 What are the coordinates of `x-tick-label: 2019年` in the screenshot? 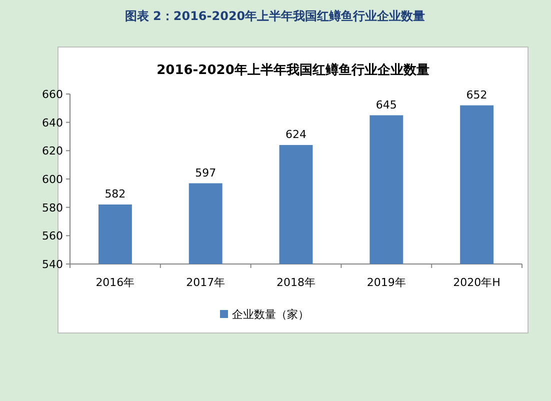 It's located at (386, 282).